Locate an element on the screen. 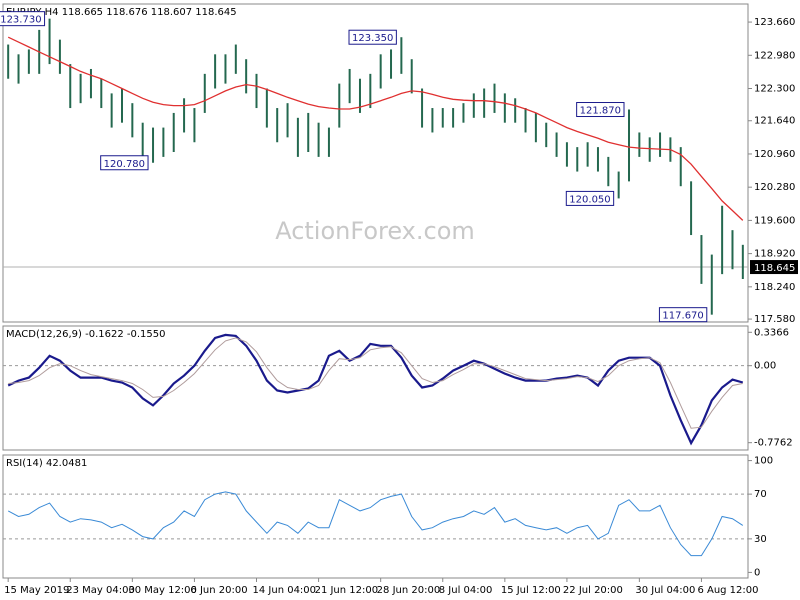  annotation-label: 123.350 is located at coordinates (372, 38).